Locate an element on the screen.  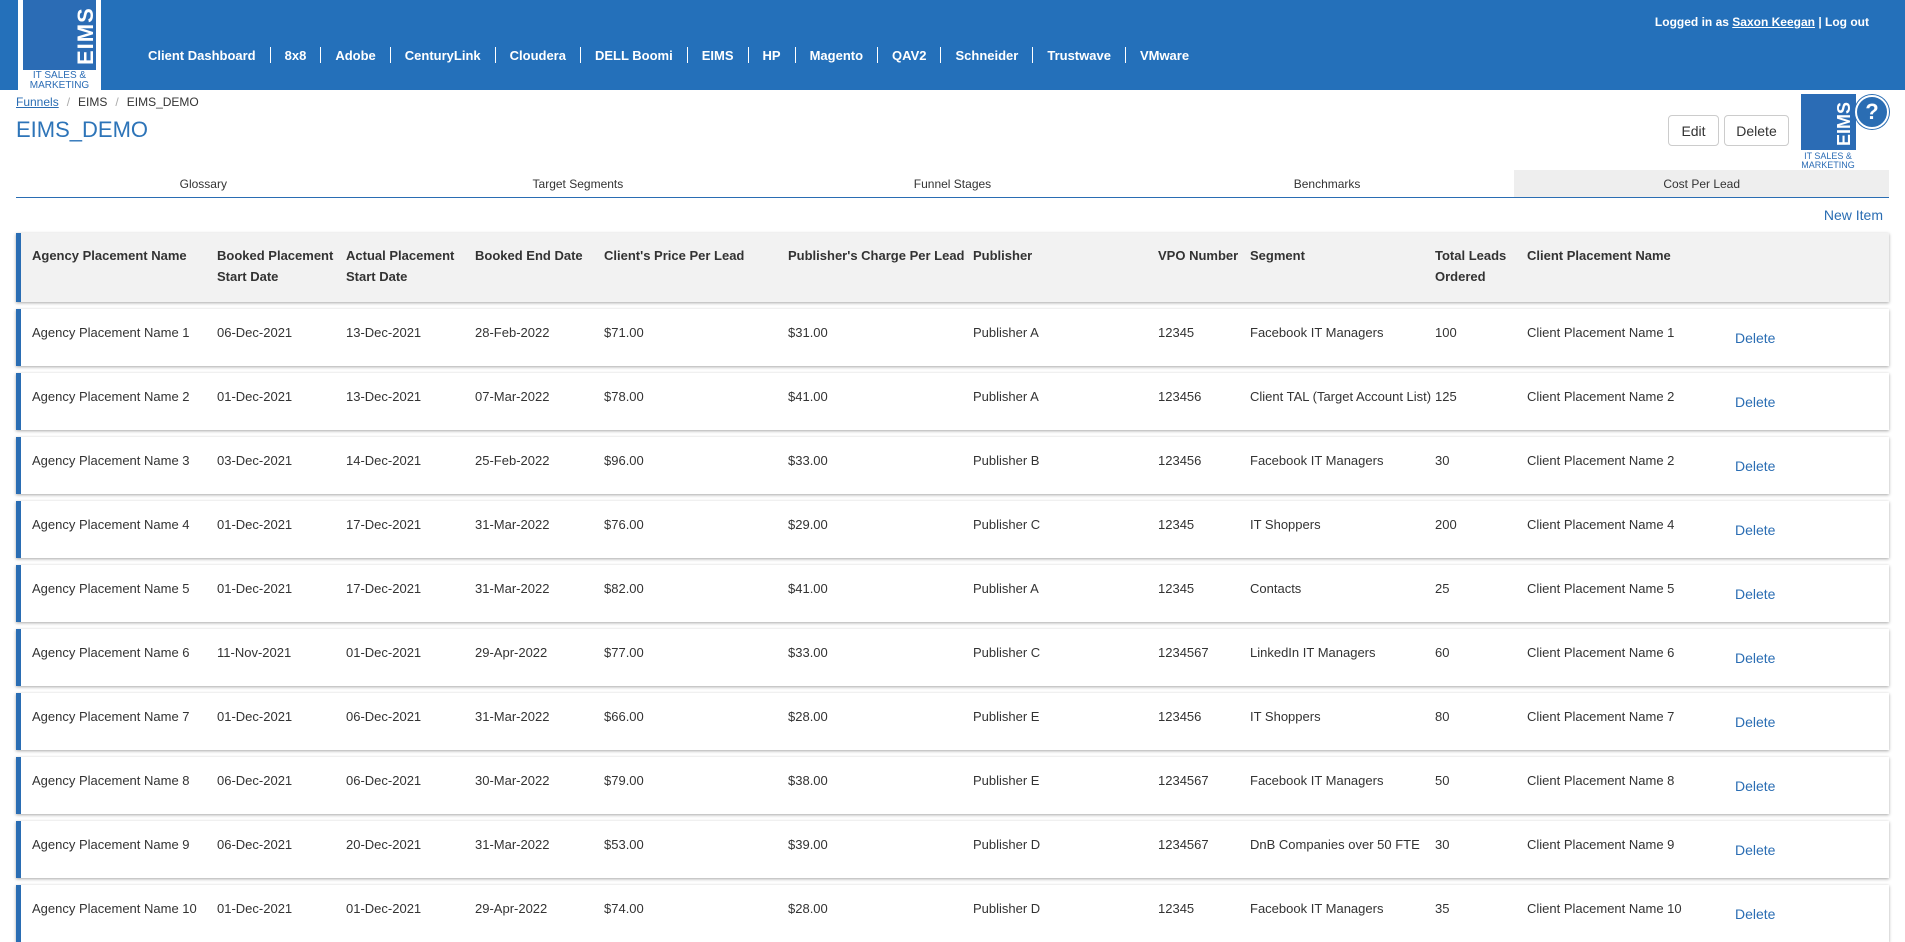
tab-benchmarks: Benchmarks is located at coordinates (1327, 183).